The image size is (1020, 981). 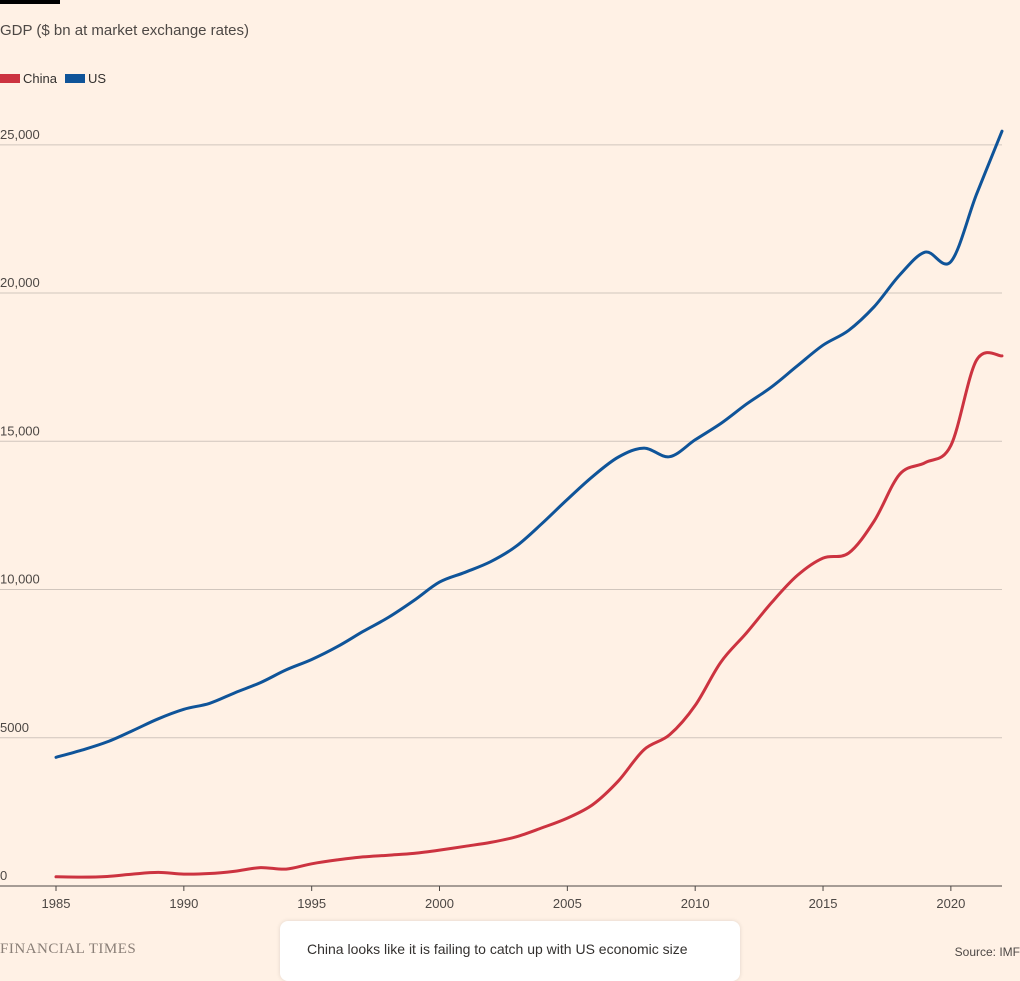 I want to click on chart-subtitle: GDP ($ bn at market exchange rates), so click(x=125, y=30).